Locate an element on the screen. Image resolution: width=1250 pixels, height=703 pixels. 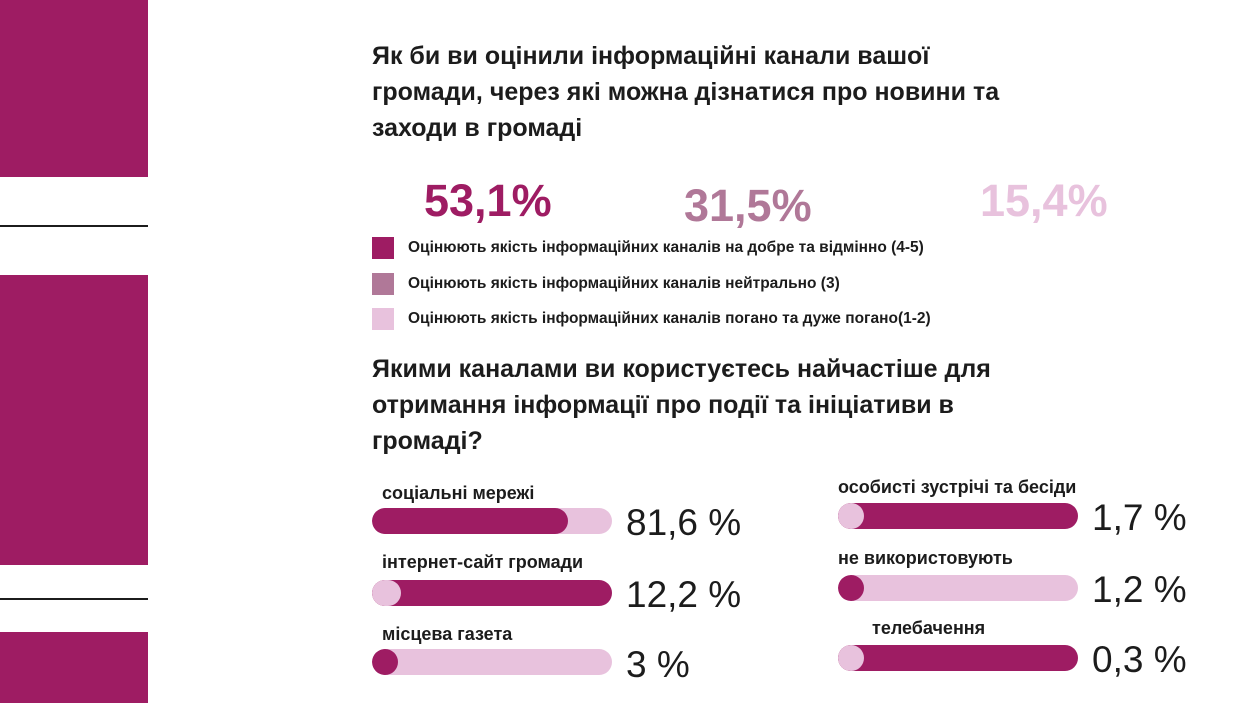
bar-track-personal-meetings is located at coordinates (958, 516).